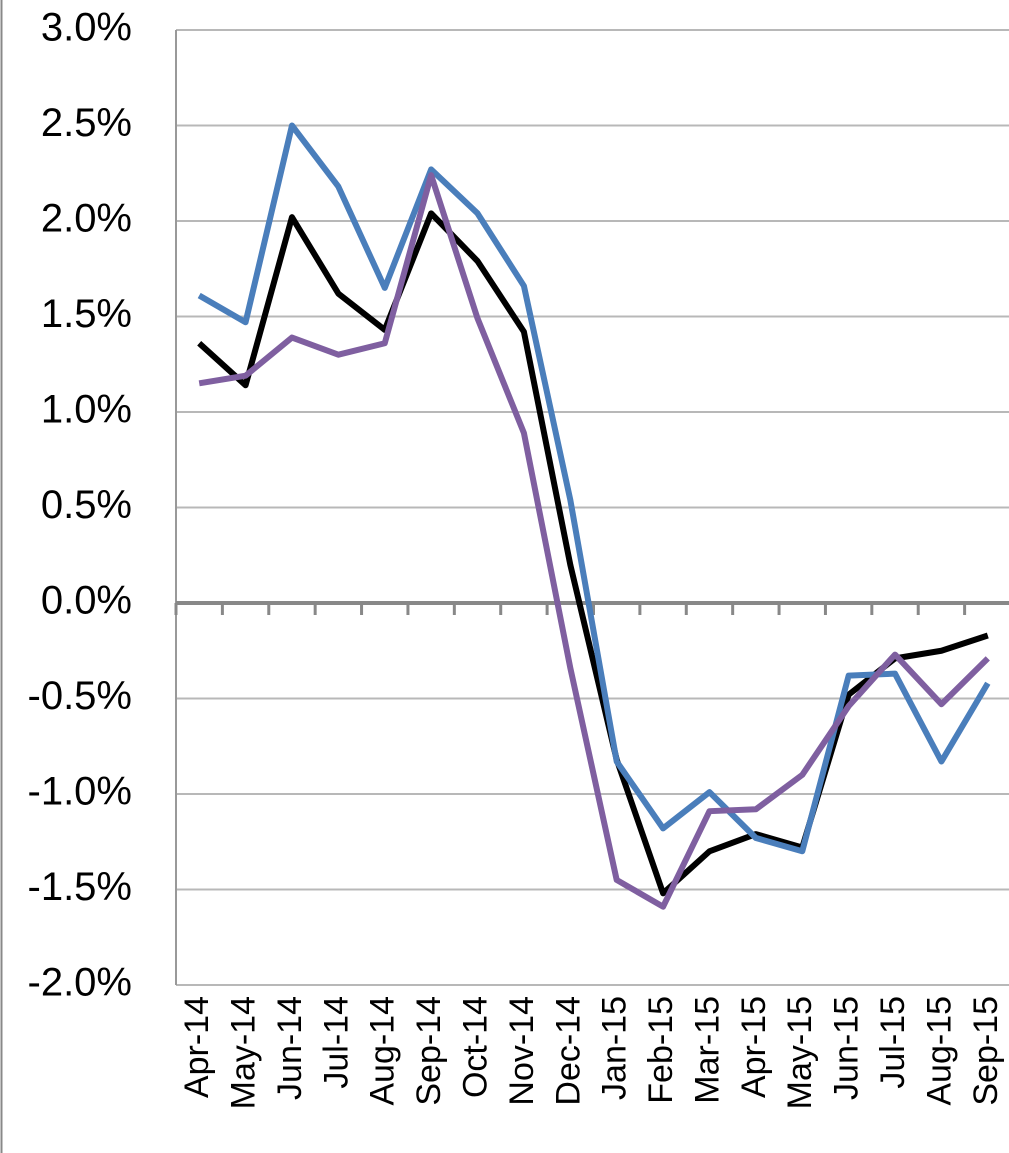 Image resolution: width=1009 pixels, height=1153 pixels. Describe the element at coordinates (383, 1051) in the screenshot. I see `x-tick-label: Aug-14` at that location.